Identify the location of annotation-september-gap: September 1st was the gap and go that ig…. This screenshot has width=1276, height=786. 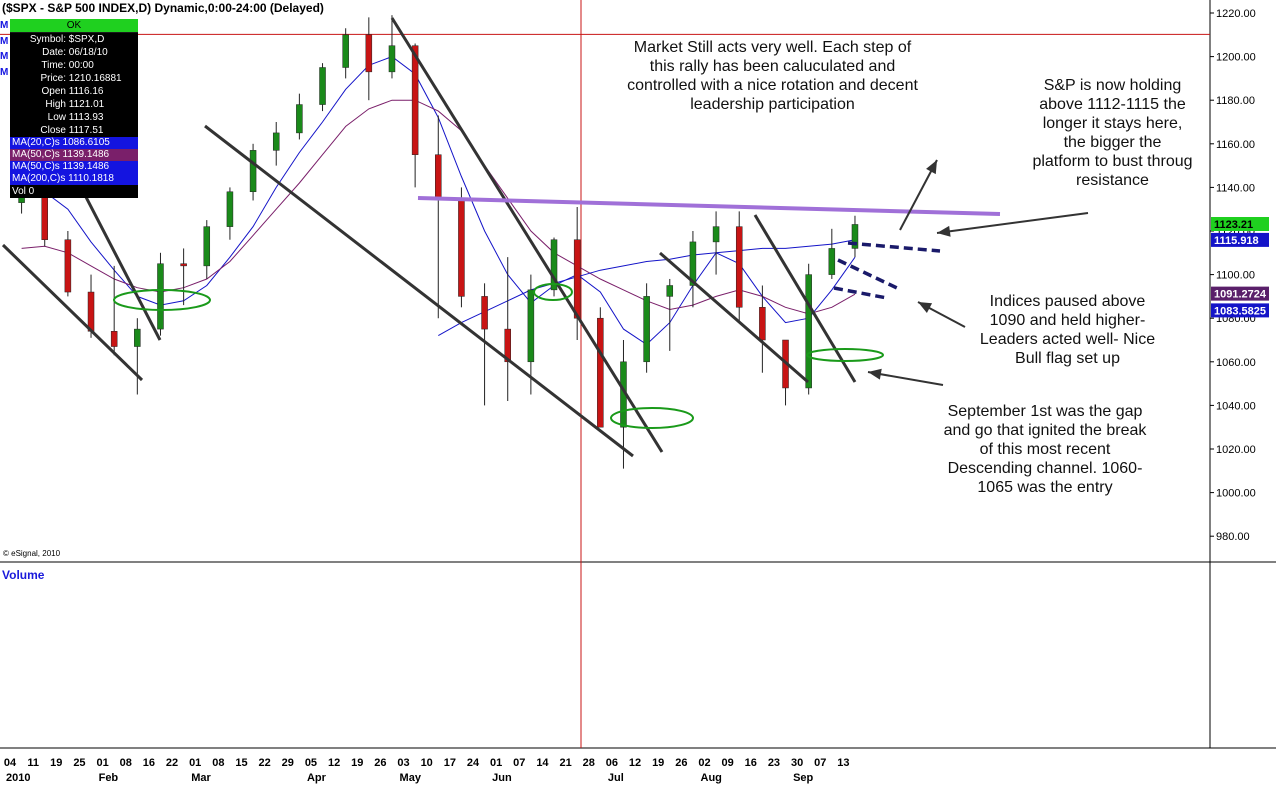
(1045, 449).